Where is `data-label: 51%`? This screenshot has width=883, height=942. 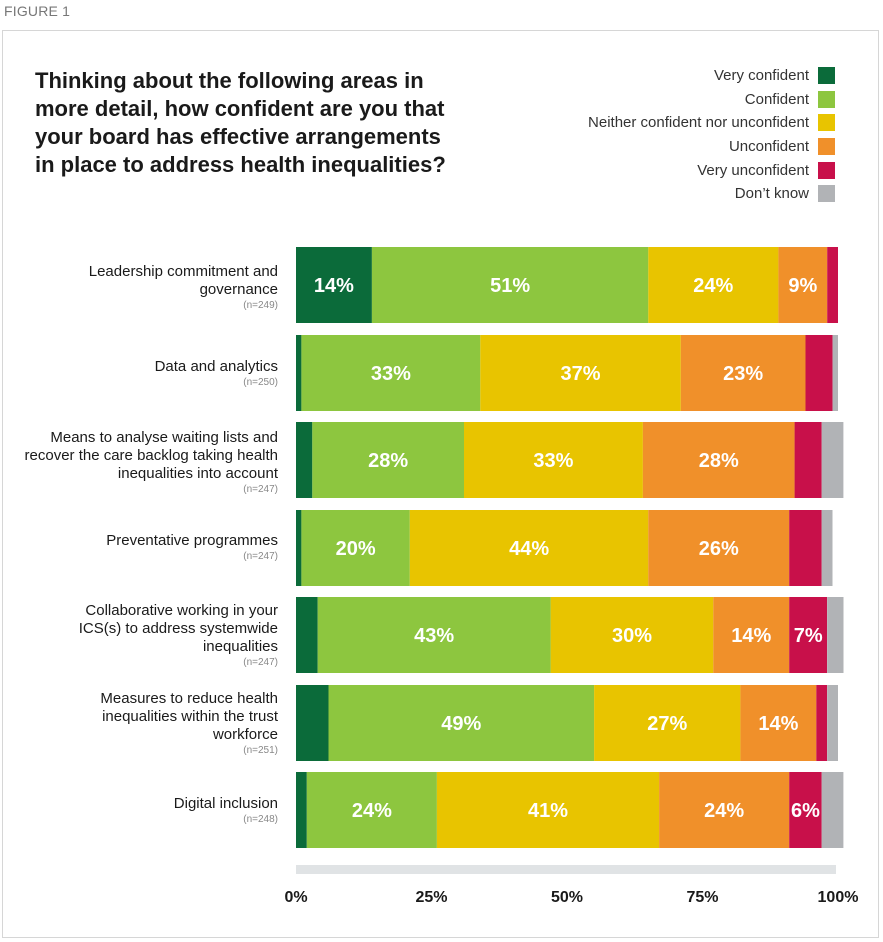
data-label: 51% is located at coordinates (510, 286).